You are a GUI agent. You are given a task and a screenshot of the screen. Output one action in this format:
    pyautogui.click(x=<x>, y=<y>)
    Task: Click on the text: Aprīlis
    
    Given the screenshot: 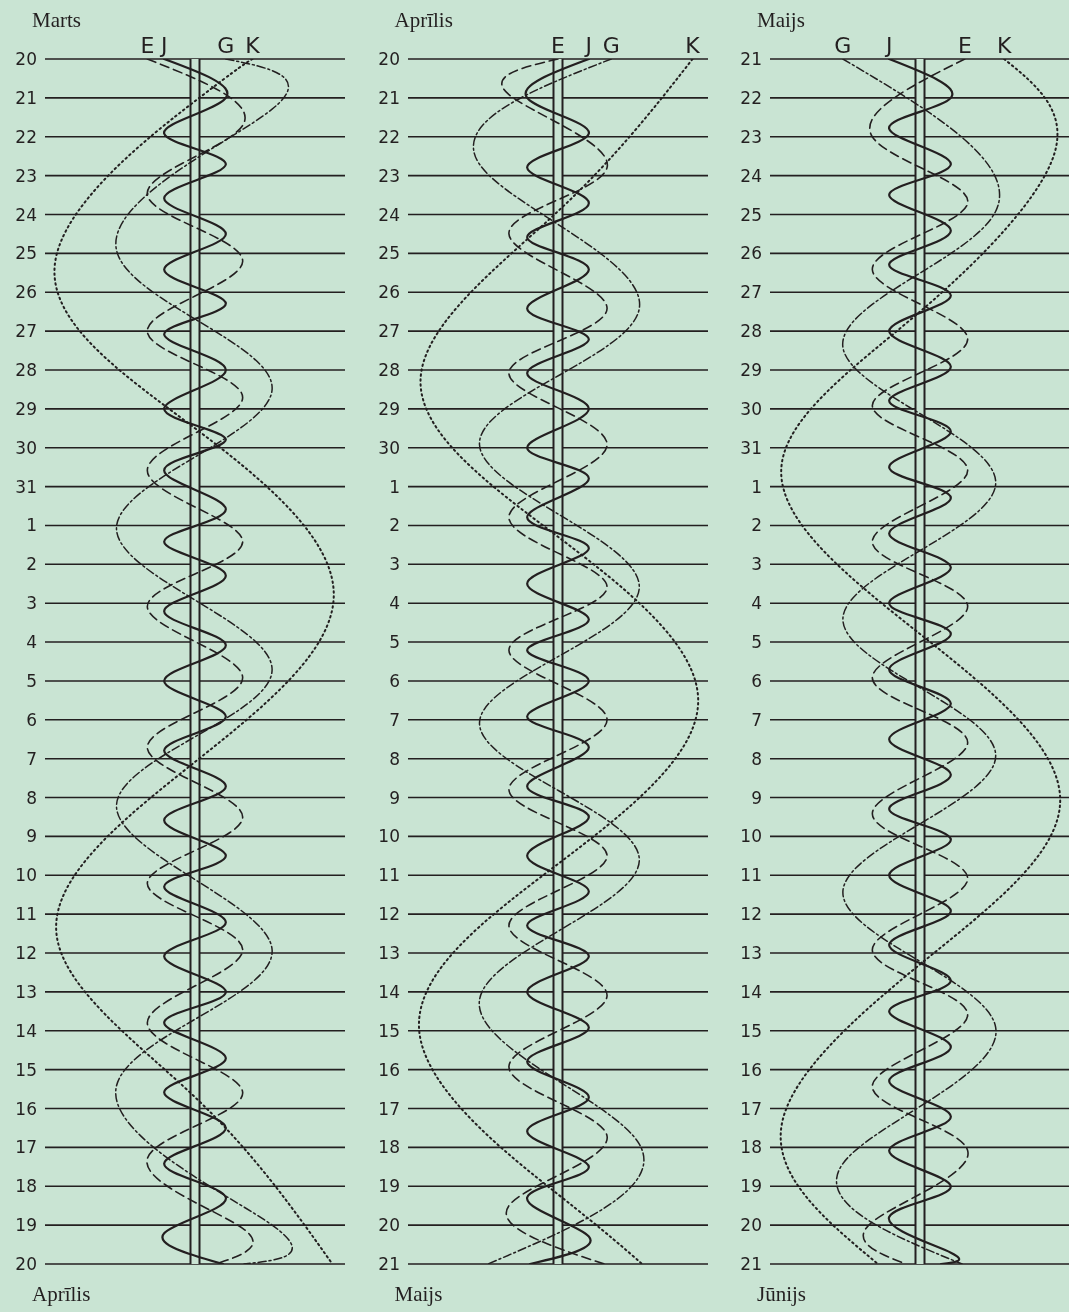 What is the action you would take?
    pyautogui.click(x=61, y=1294)
    